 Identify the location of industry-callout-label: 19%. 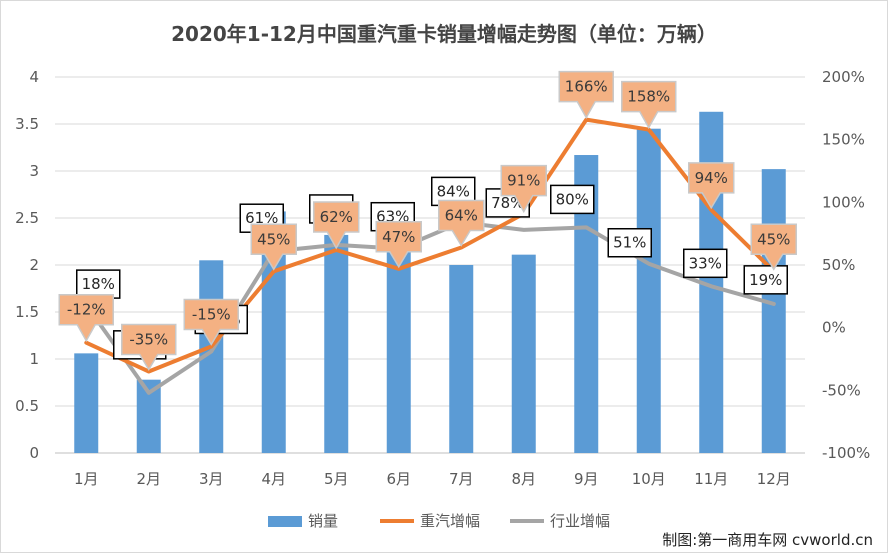
(765, 280).